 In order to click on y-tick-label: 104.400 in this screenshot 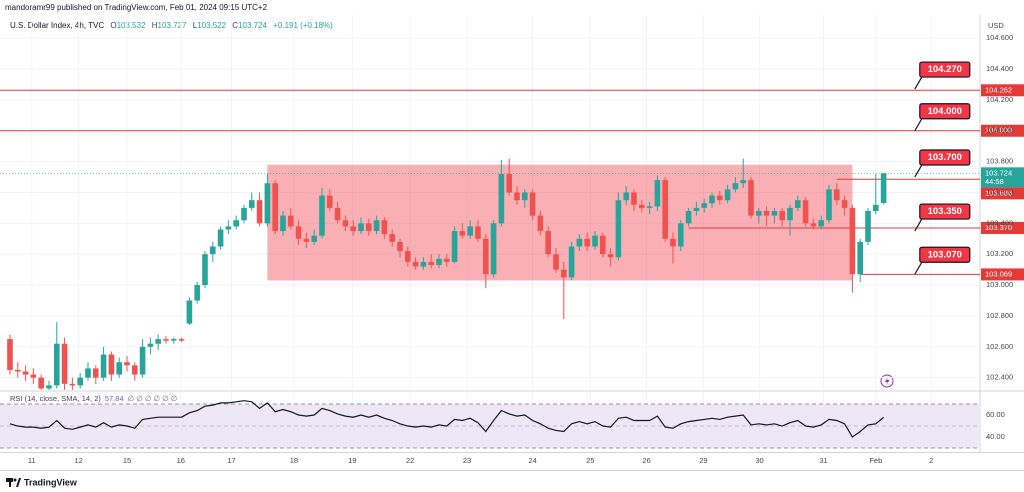, I will do `click(999, 68)`.